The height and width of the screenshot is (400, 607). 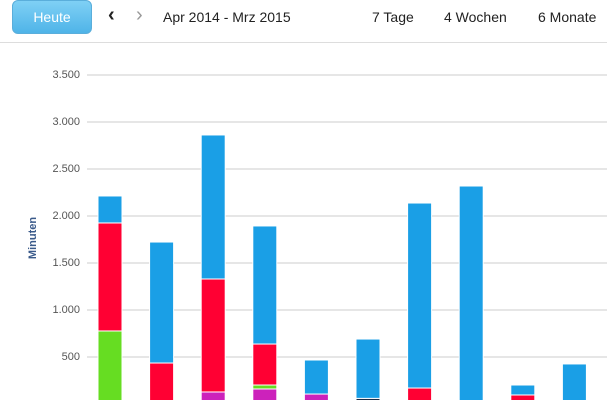 What do you see at coordinates (139, 15) in the screenshot?
I see `next-arrow: ›` at bounding box center [139, 15].